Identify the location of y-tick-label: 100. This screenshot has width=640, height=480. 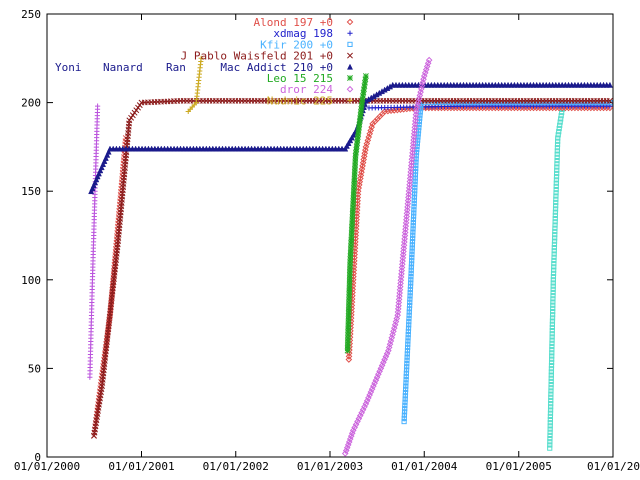
(31, 280).